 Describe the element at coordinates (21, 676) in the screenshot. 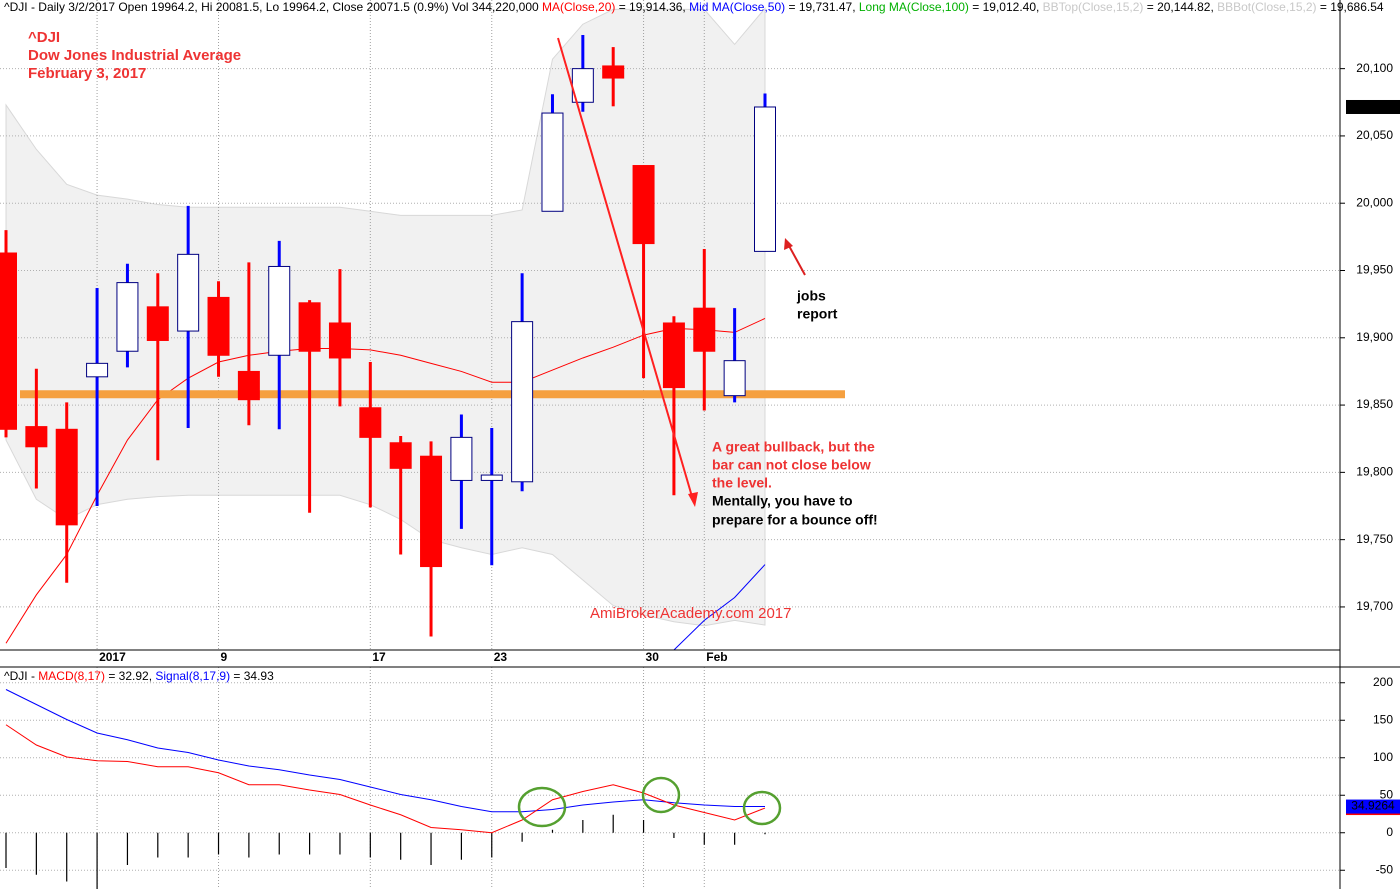

I see `header-text: ^DJI -` at that location.